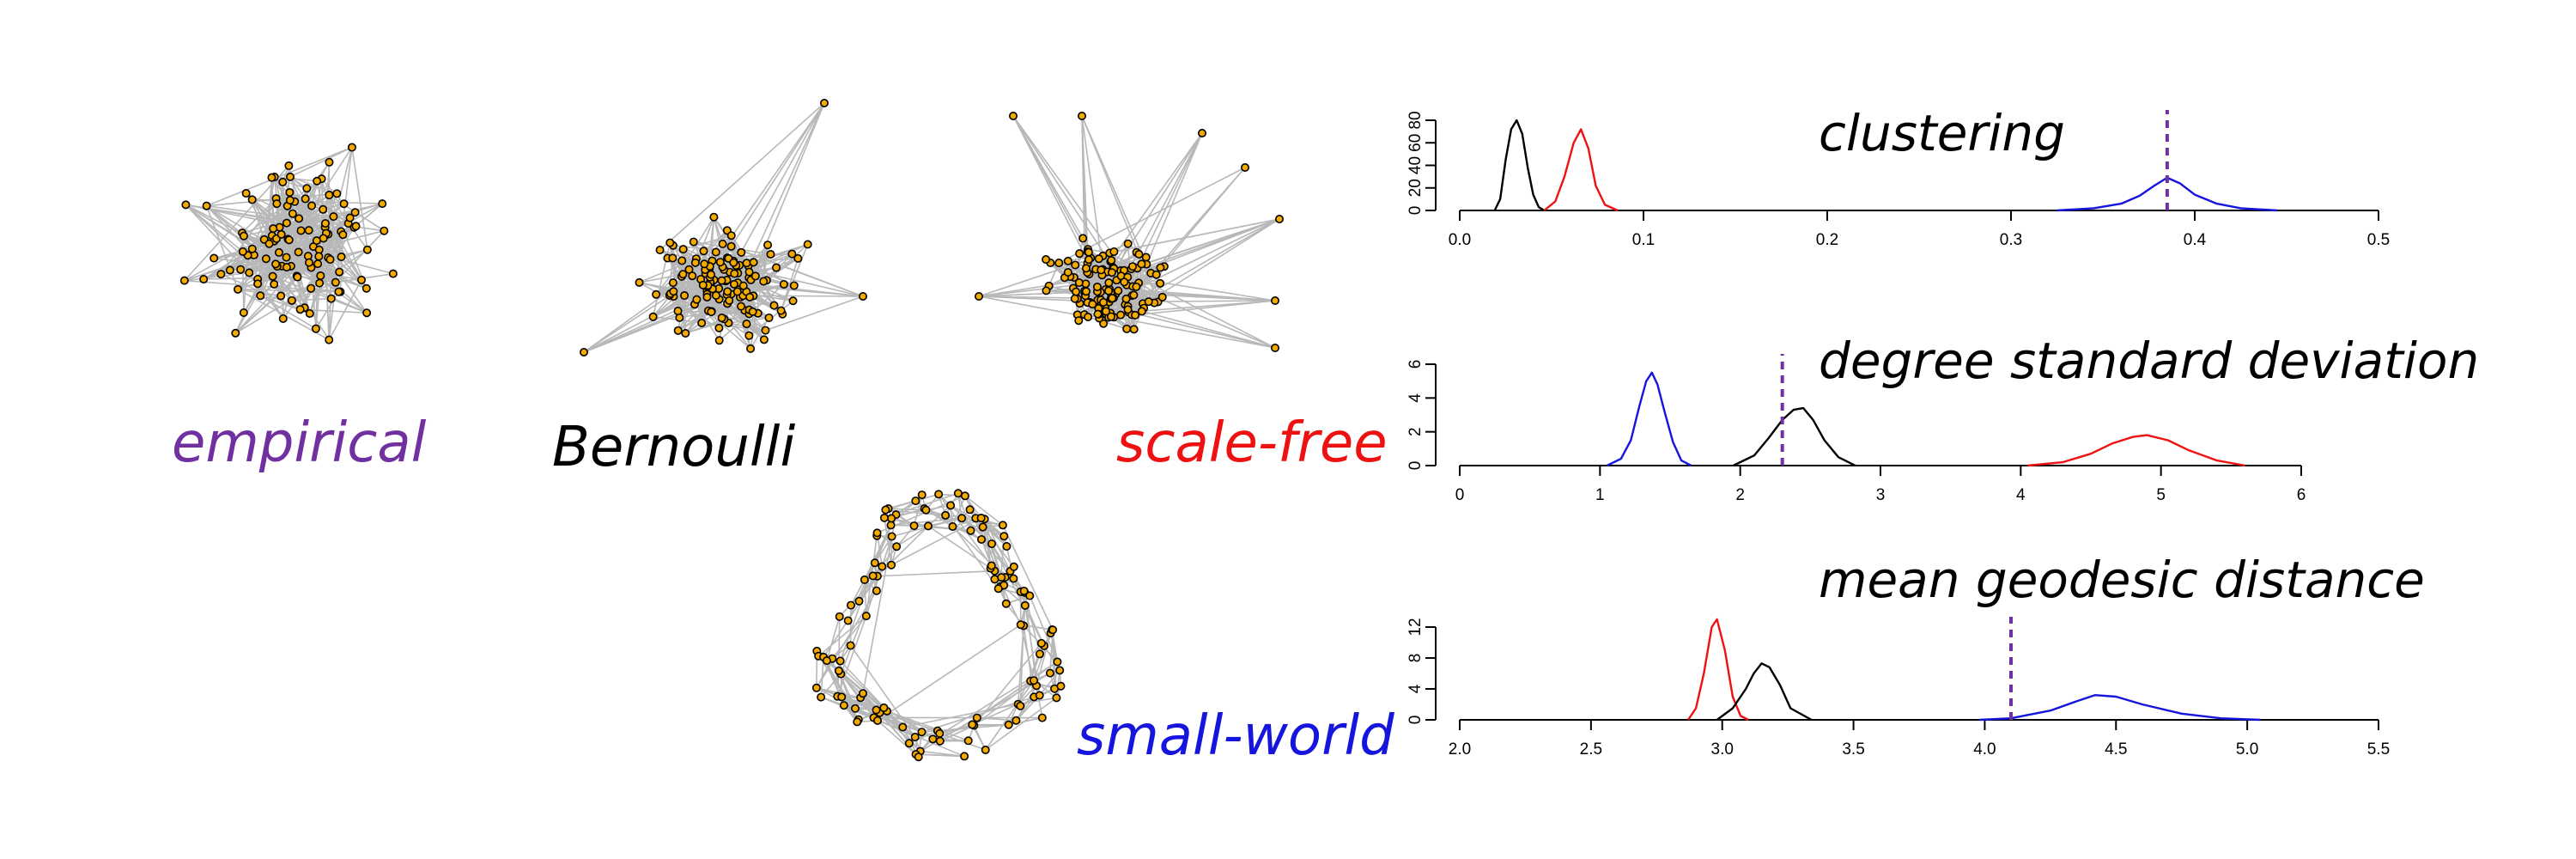  What do you see at coordinates (1898, 179) in the screenshot?
I see `clustering-axes: 0.0 0.1 0.2 0.3 0.4 0.5 0 20 40 60 80` at bounding box center [1898, 179].